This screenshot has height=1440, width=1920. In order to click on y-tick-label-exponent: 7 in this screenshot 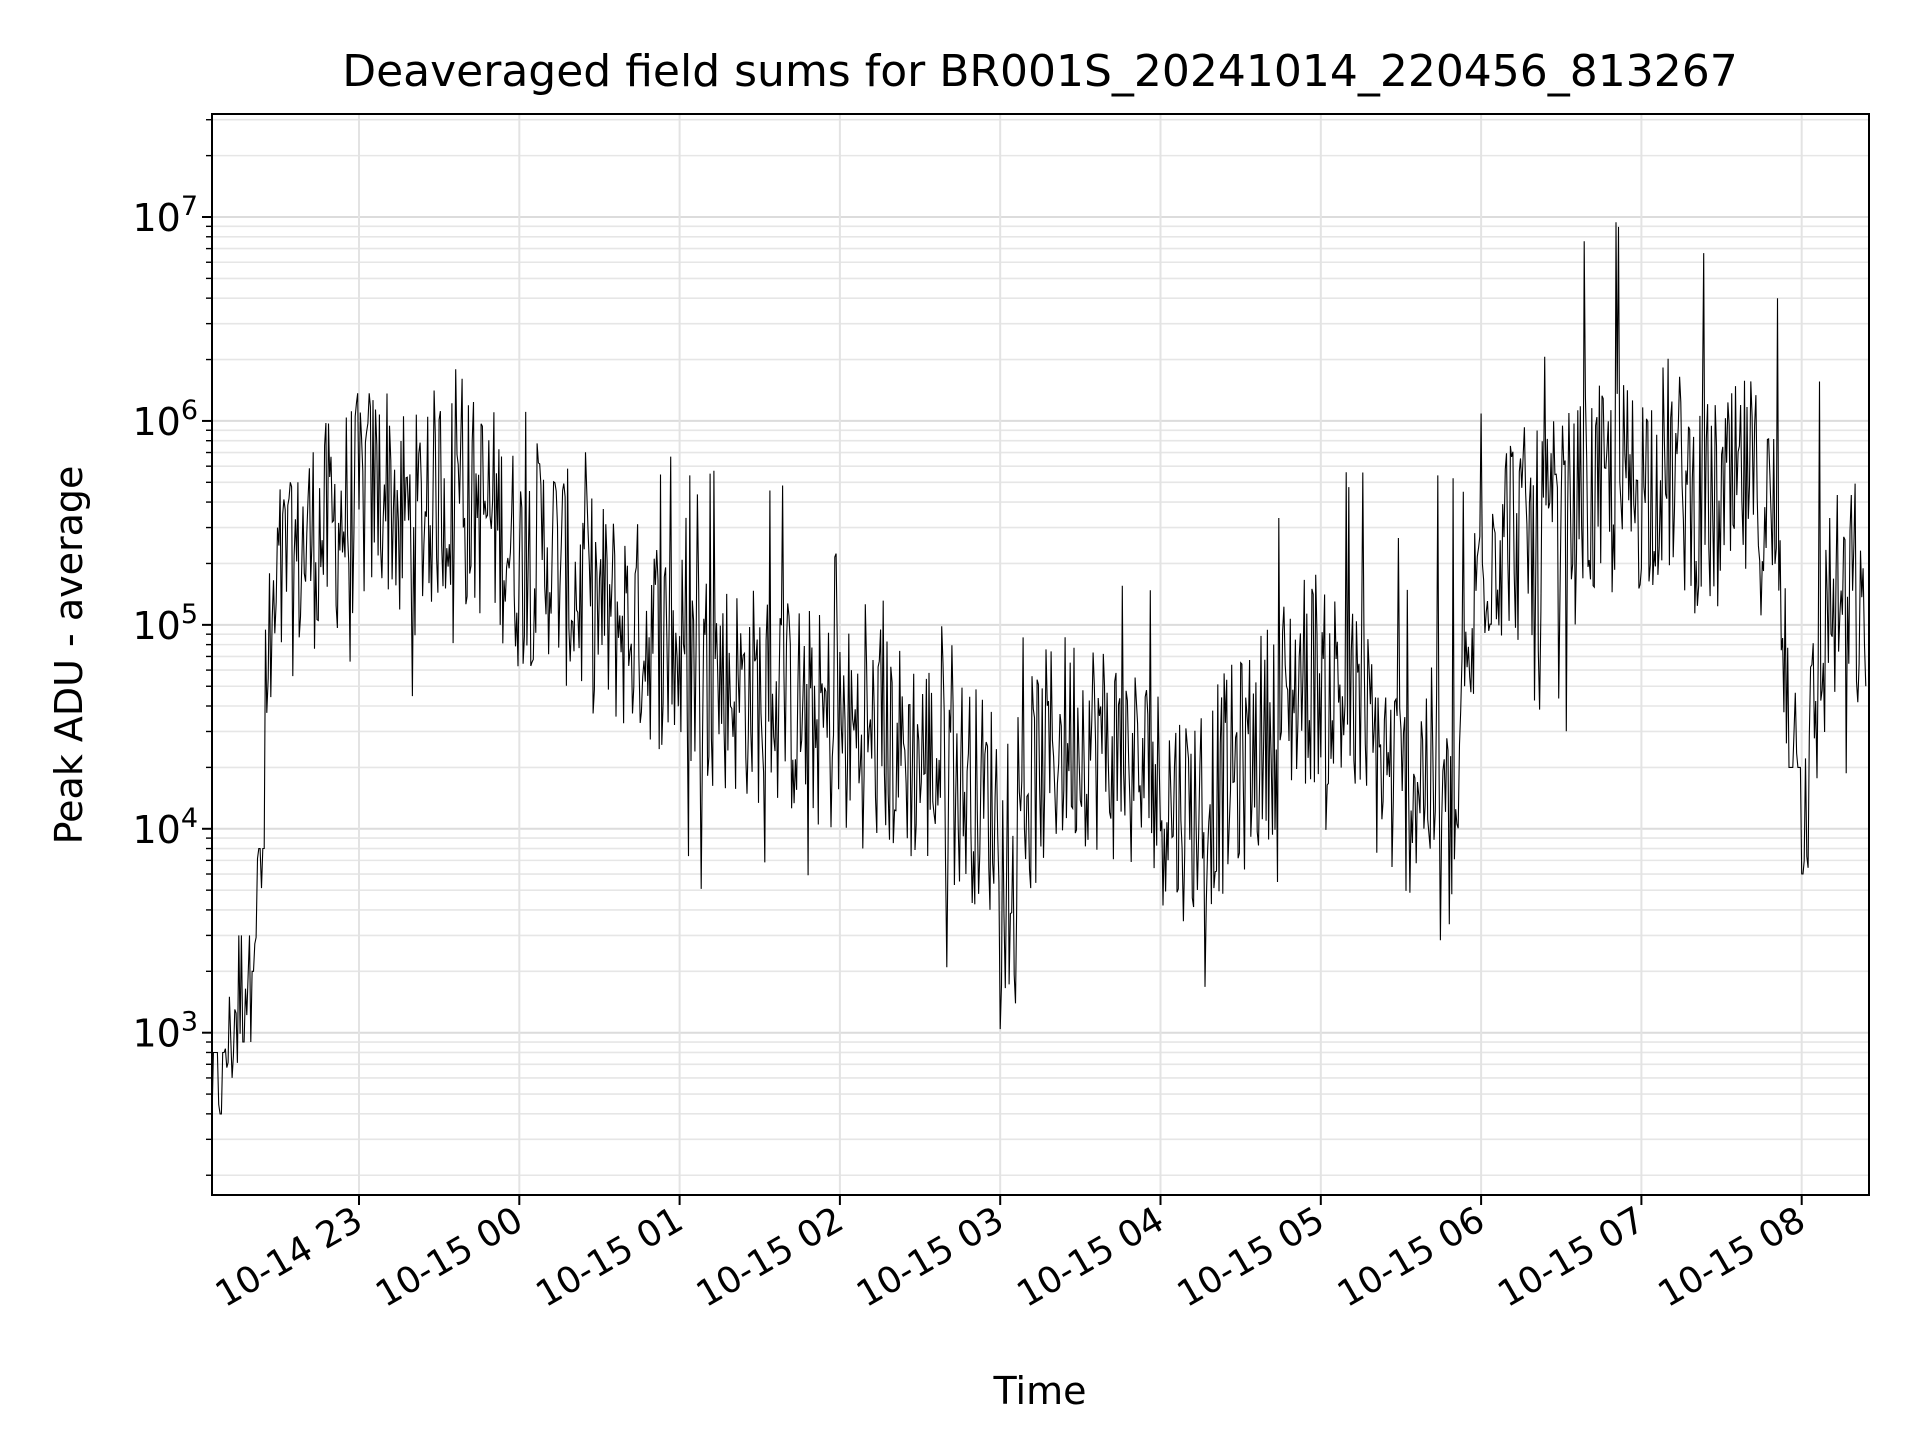, I will do `click(189, 206)`.